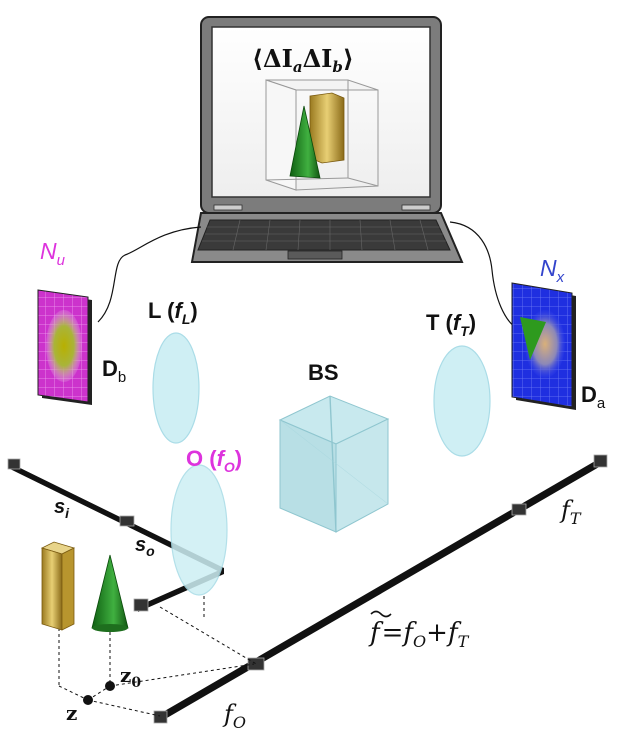 This screenshot has height=755, width=626. I want to click on laptop-hinge-left, so click(228, 207).